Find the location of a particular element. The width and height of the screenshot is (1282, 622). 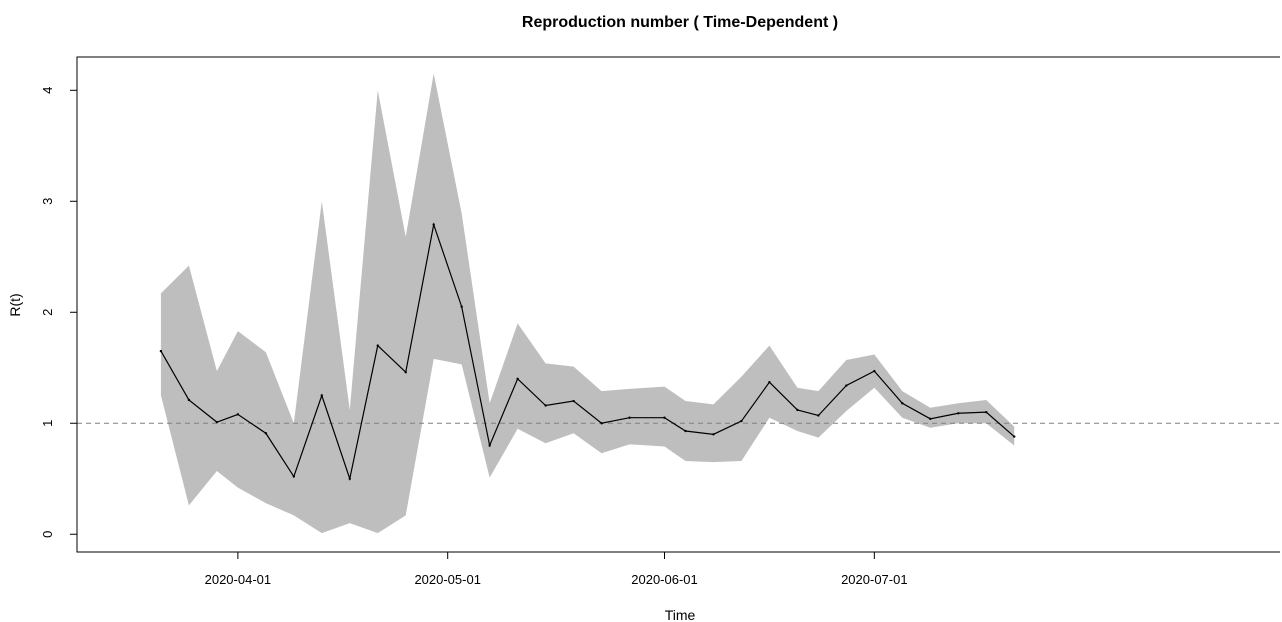

chart-title: Reproduction number ( Time-Dependent ) is located at coordinates (680, 22).